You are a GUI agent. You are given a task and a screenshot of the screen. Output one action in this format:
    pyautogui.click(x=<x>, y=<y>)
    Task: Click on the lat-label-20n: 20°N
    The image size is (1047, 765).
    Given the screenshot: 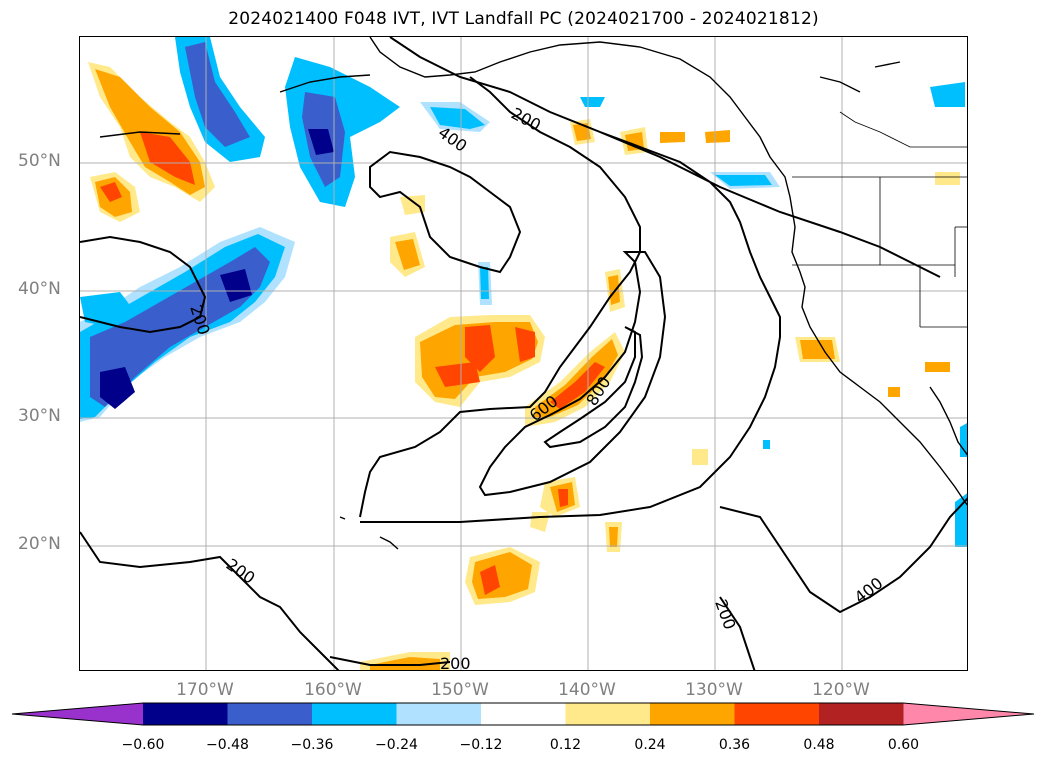 What is the action you would take?
    pyautogui.click(x=39, y=544)
    